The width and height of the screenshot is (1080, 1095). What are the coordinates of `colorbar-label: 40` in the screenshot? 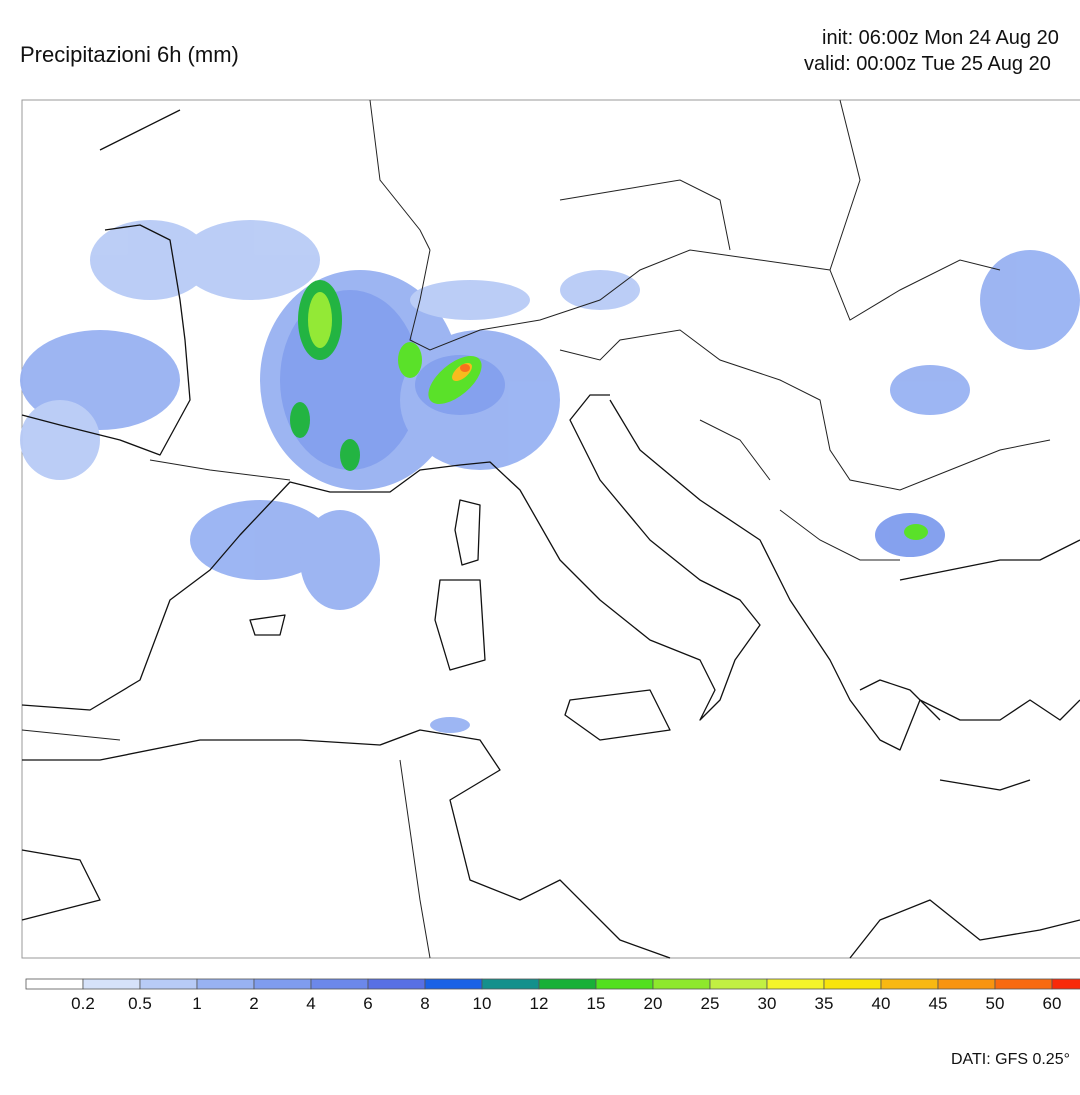 It's located at (881, 1003).